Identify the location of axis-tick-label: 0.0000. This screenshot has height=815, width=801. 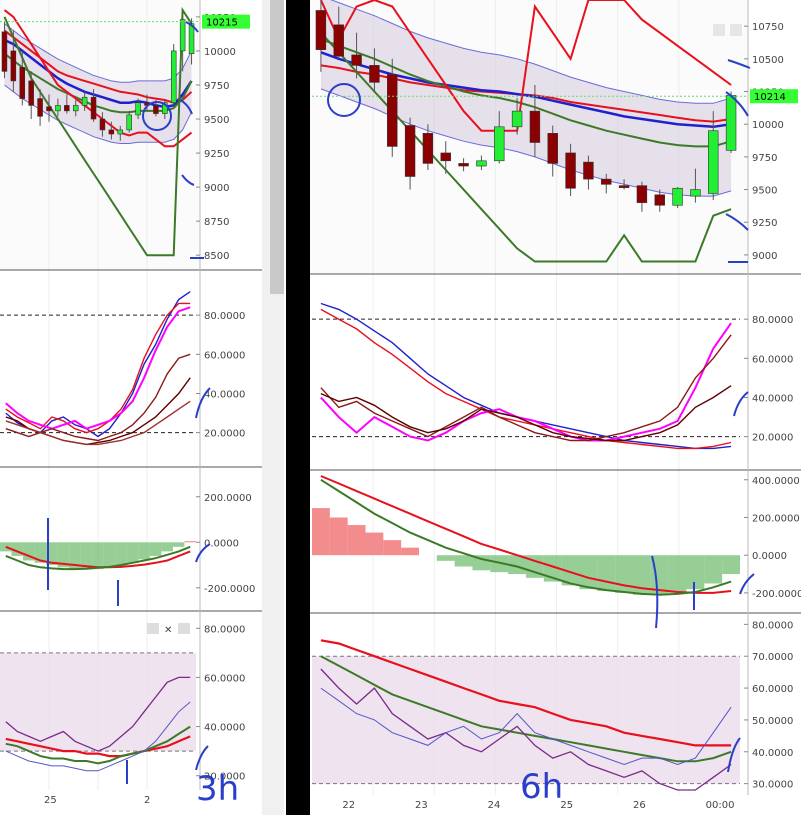
(221, 543).